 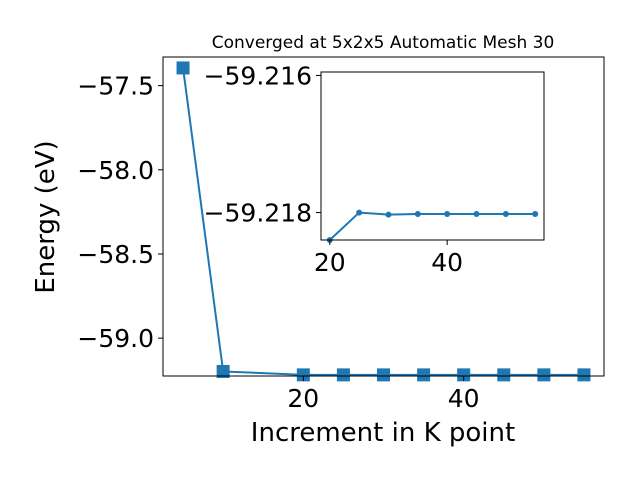 I want to click on inset-plot-frame, so click(x=432, y=156).